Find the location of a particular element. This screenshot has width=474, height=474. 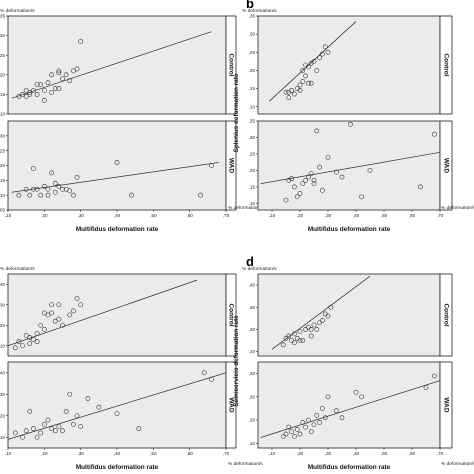

x-tick-label: ,20 is located at coordinates (44, 453).